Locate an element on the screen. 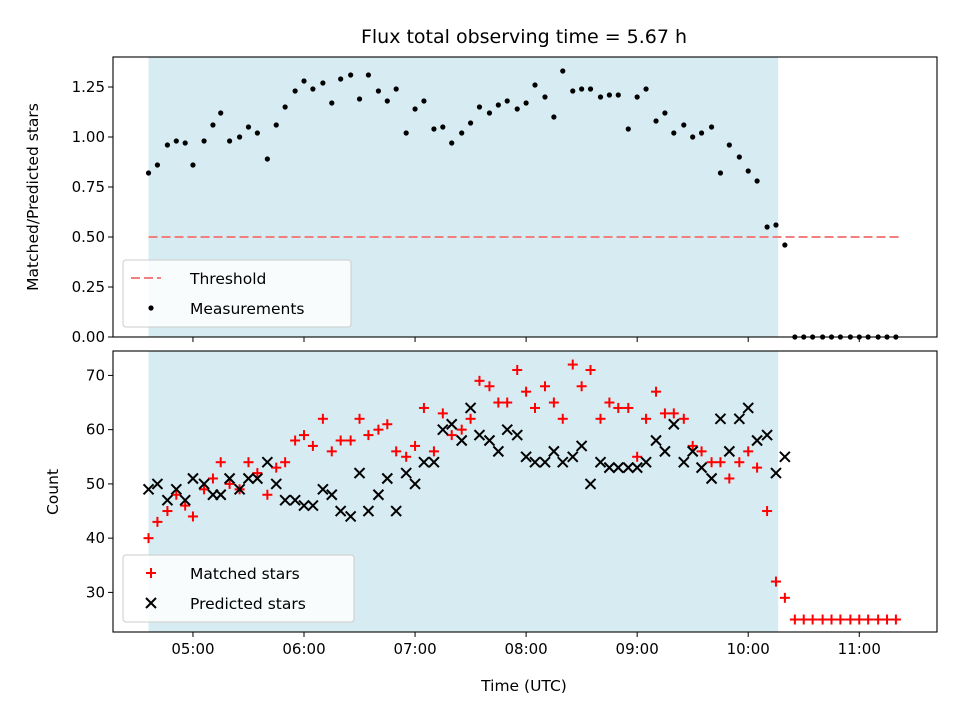  bottom-y-axis-label: Count is located at coordinates (53, 492).